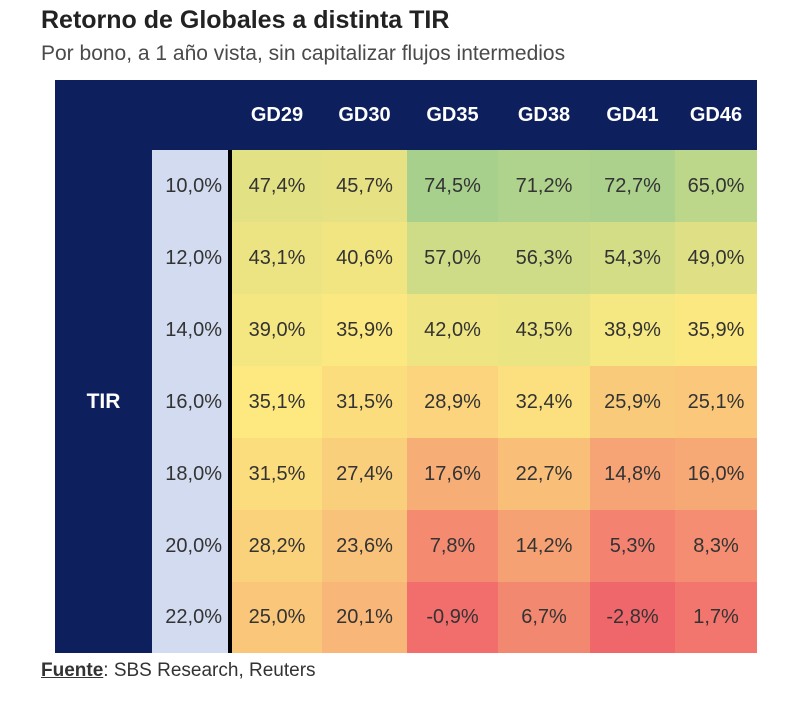  I want to click on heatmap-cell: 20,1%, so click(364, 617).